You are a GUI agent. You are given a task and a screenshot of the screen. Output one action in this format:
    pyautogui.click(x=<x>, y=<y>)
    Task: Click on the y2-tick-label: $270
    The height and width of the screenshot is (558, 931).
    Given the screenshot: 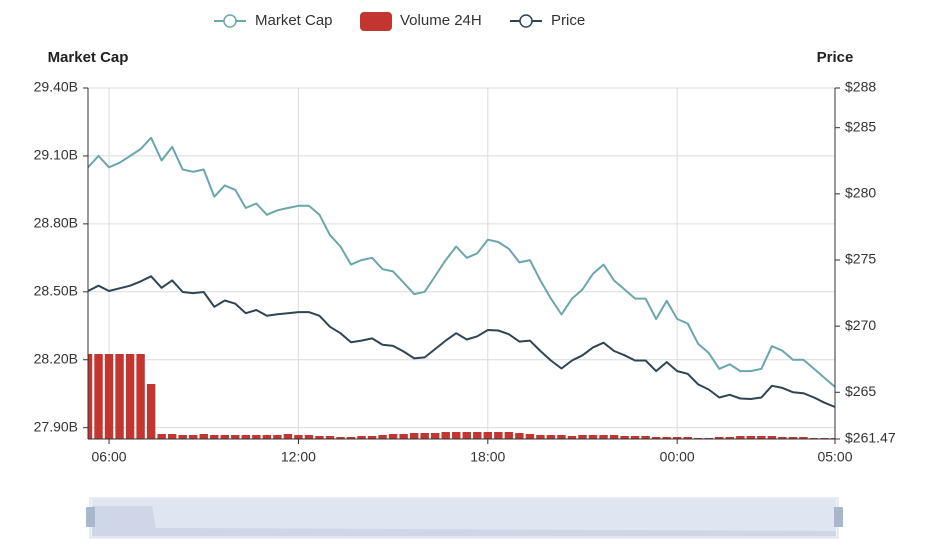 What is the action you would take?
    pyautogui.click(x=860, y=325)
    